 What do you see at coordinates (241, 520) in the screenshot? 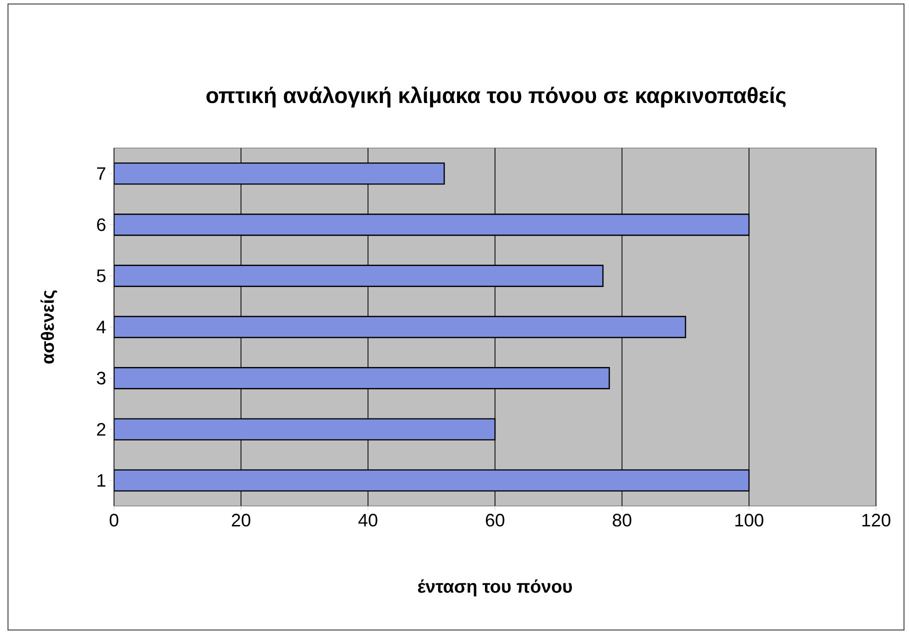
I see `x-tick-label: 20` at bounding box center [241, 520].